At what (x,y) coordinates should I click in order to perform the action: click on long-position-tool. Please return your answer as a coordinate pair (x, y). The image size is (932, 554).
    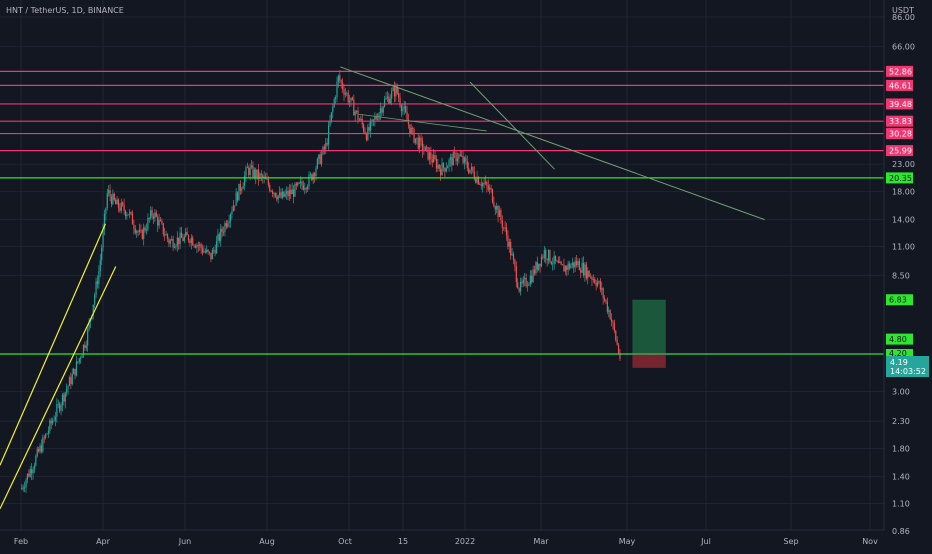
    Looking at the image, I should click on (649, 333).